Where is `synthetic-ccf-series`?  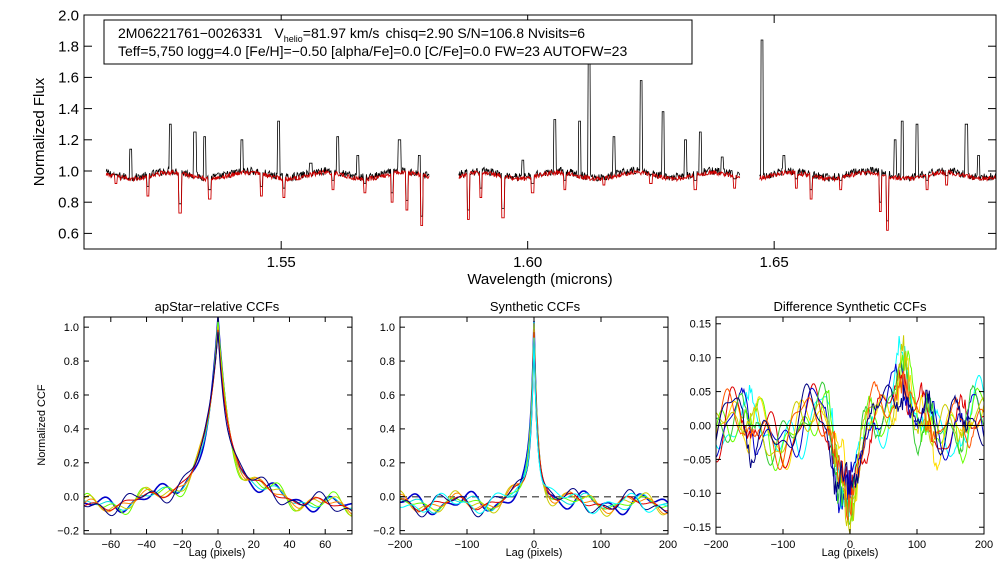
synthetic-ccf-series is located at coordinates (534, 419).